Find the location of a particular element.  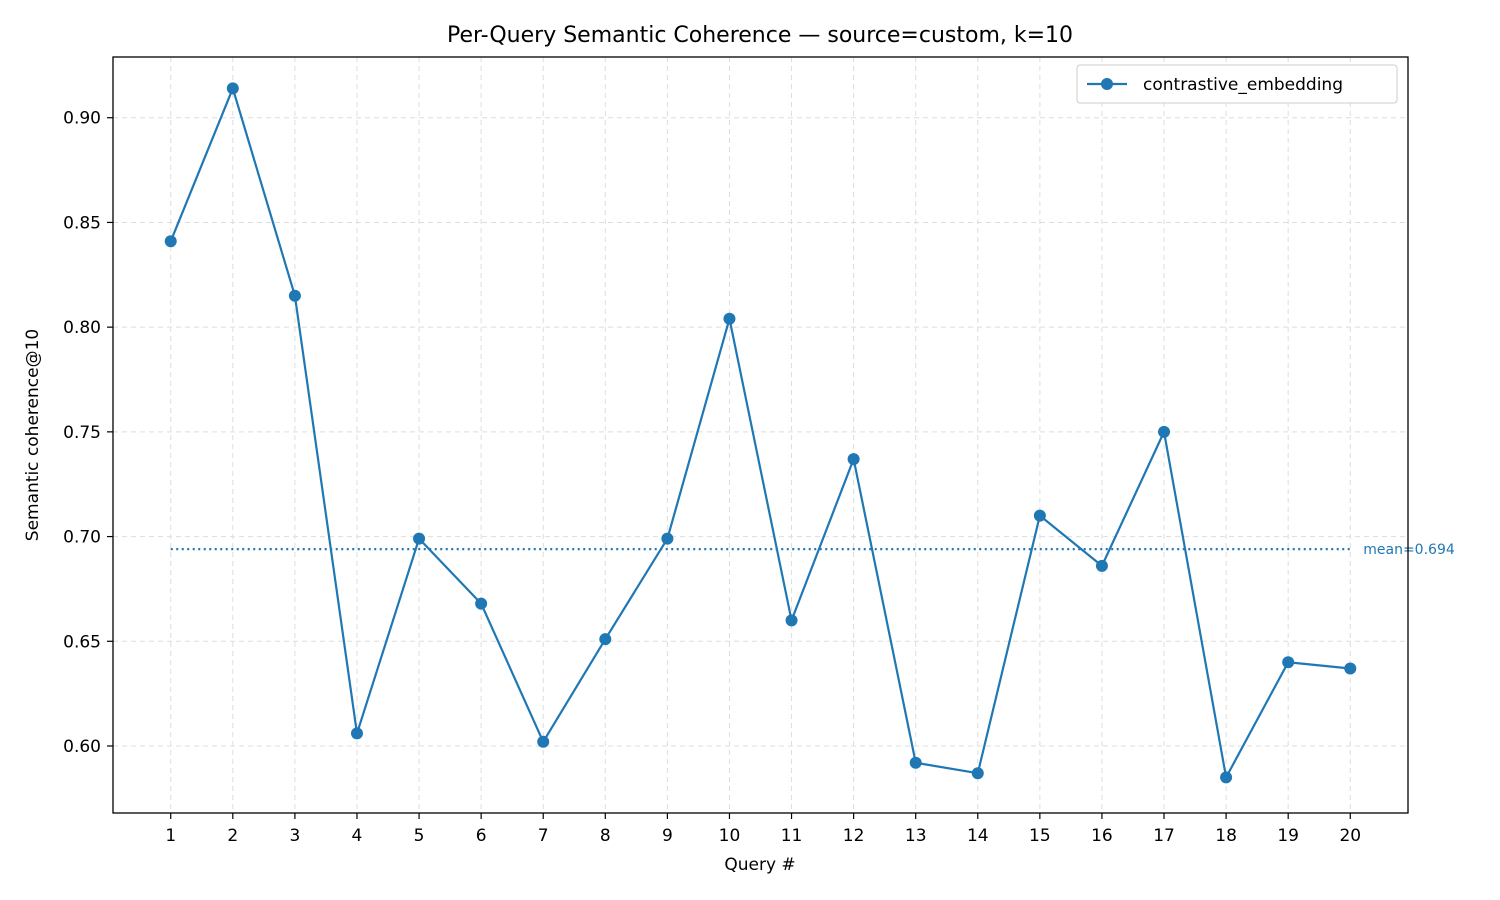

x-tick-label: 19 is located at coordinates (1288, 836).